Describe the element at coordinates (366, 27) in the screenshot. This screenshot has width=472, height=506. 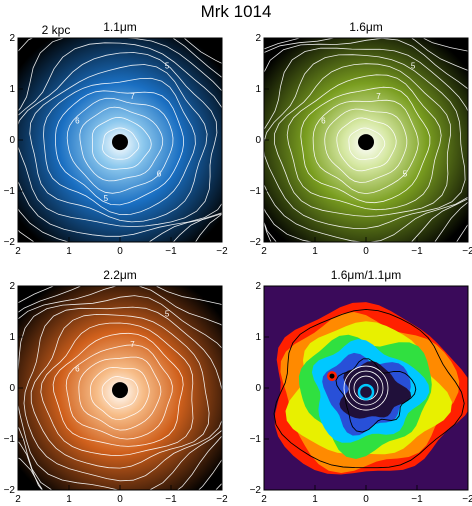
I see `panel-title: 1.6μm` at that location.